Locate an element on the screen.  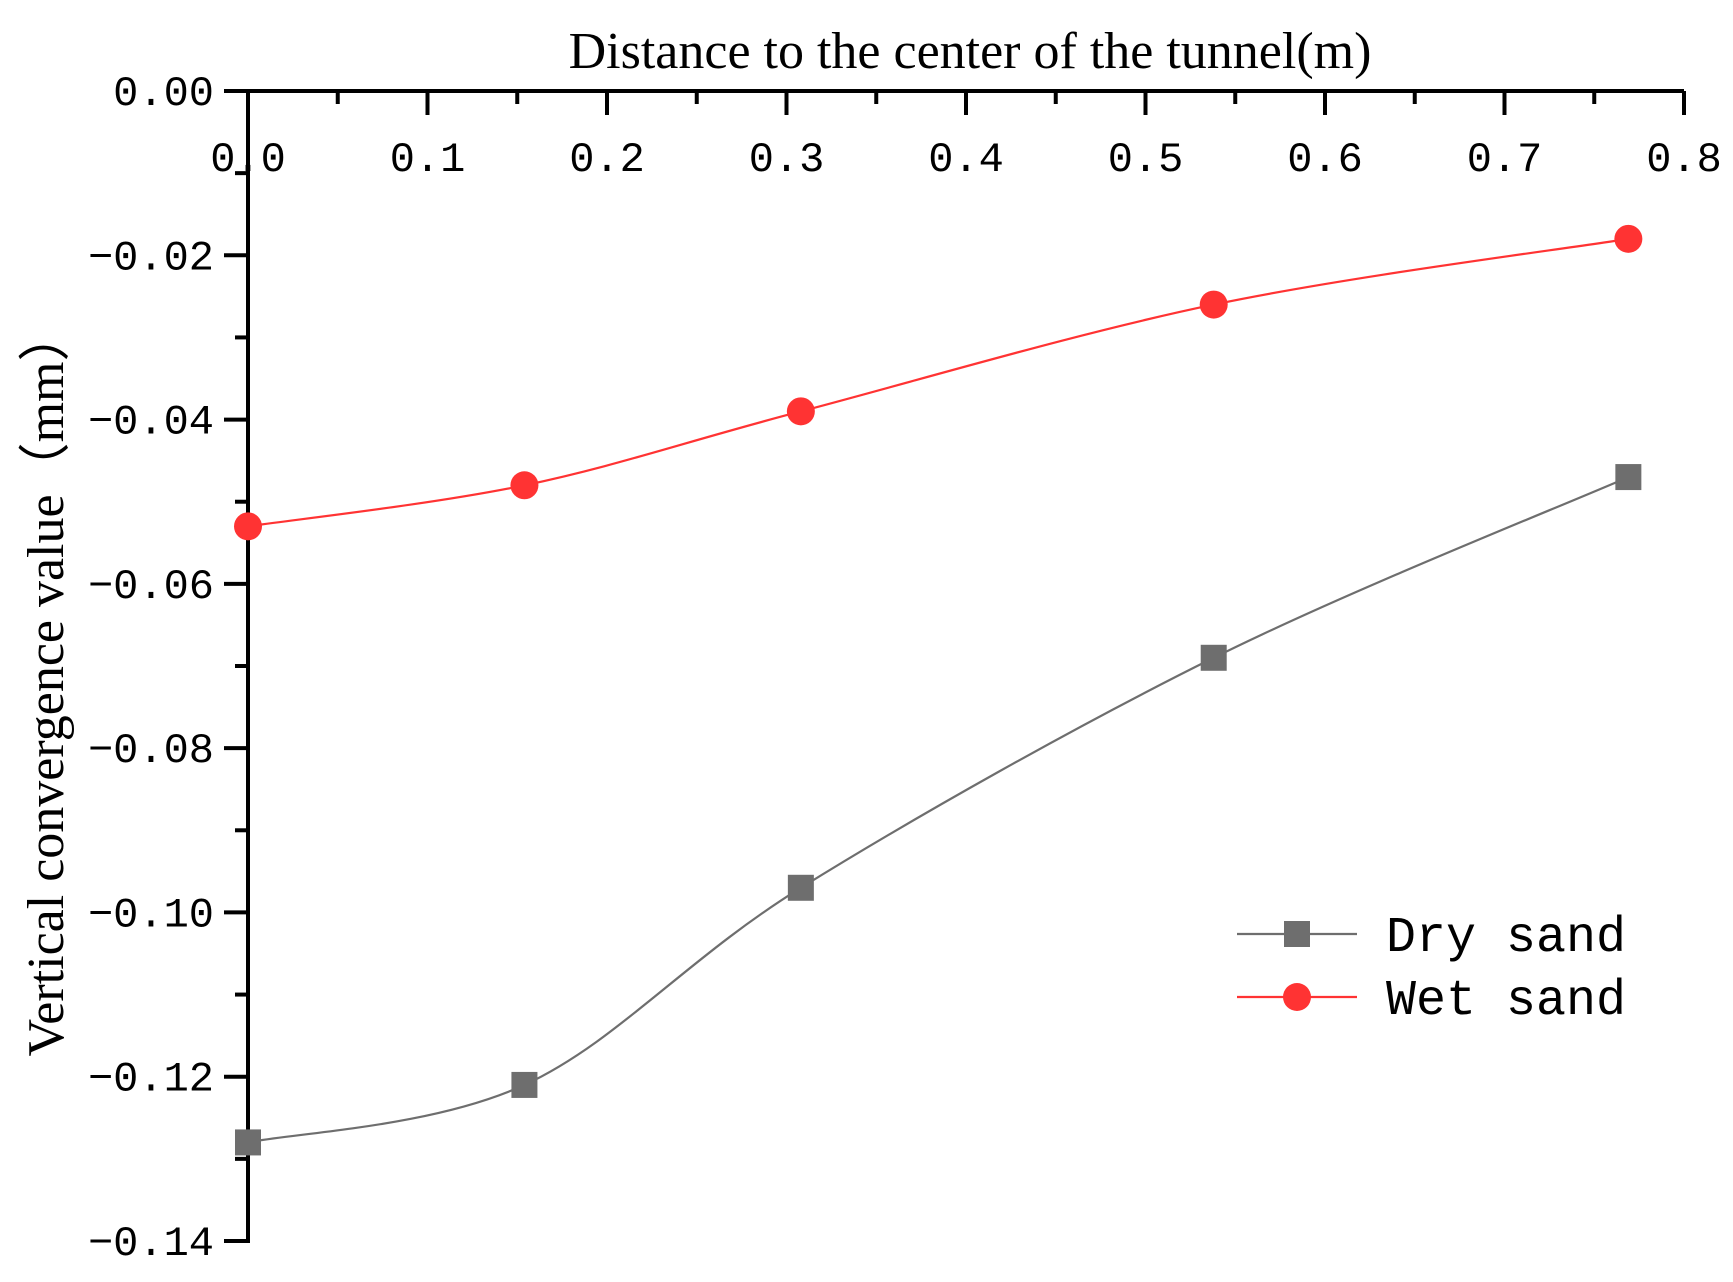
y-tick-label: −0.08 is located at coordinates (151, 751).